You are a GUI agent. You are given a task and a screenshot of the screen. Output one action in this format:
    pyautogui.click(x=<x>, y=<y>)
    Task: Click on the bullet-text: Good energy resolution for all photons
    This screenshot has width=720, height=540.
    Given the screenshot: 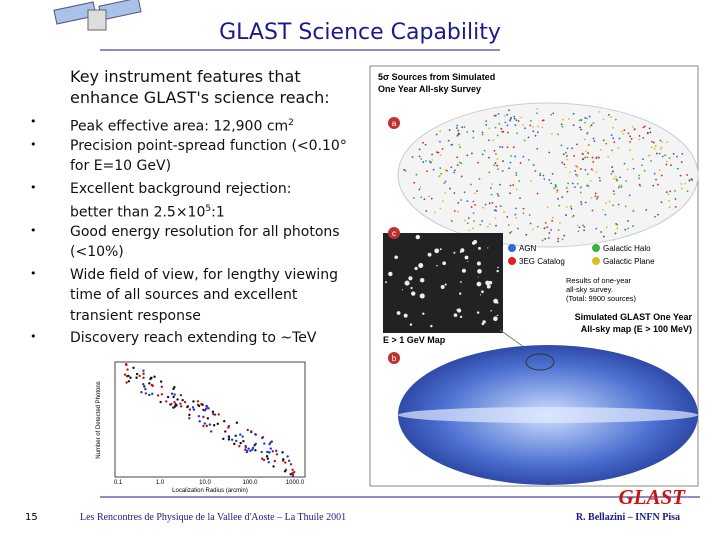 What is the action you would take?
    pyautogui.click(x=205, y=231)
    